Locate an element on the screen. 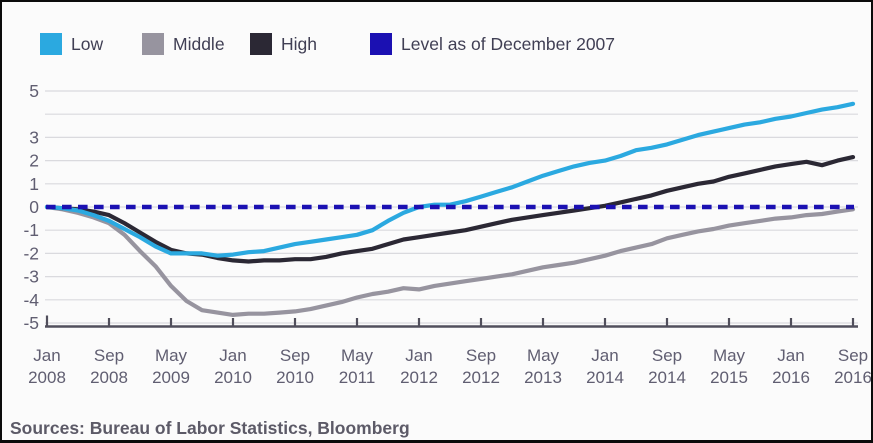 This screenshot has height=443, width=873. y-tick-label: -5 is located at coordinates (31, 323).